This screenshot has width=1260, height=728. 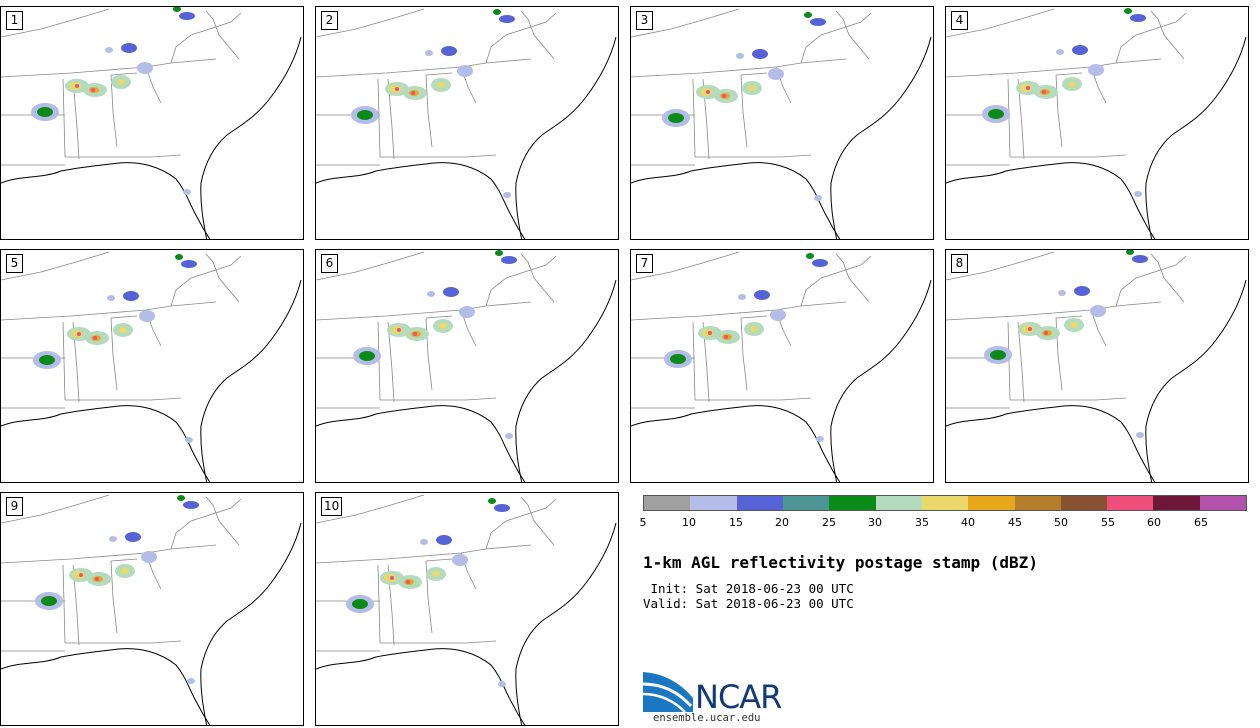 I want to click on member-number: 2, so click(x=329, y=20).